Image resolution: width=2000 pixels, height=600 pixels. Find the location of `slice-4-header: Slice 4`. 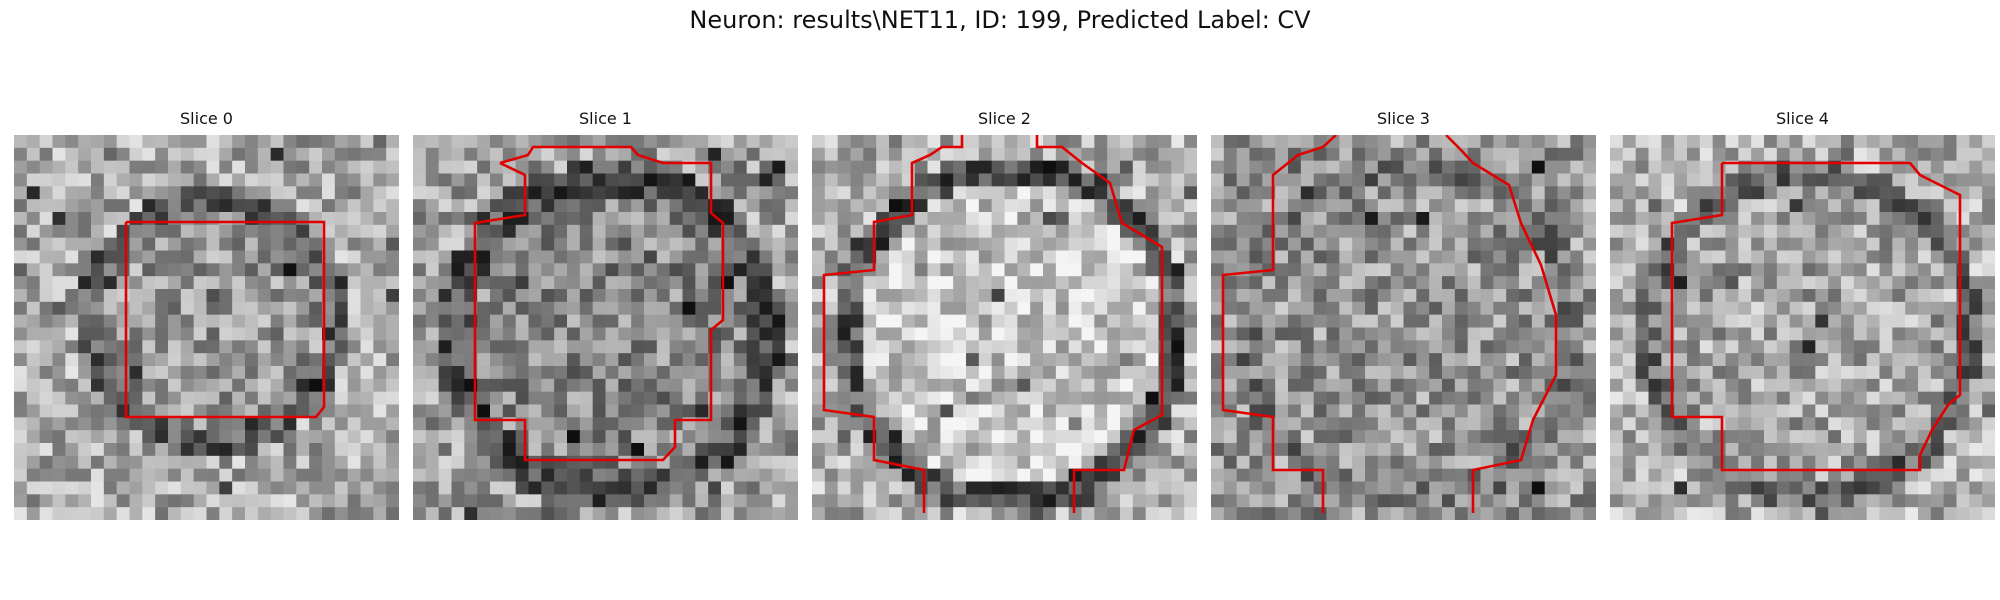

slice-4-header: Slice 4 is located at coordinates (1802, 122).